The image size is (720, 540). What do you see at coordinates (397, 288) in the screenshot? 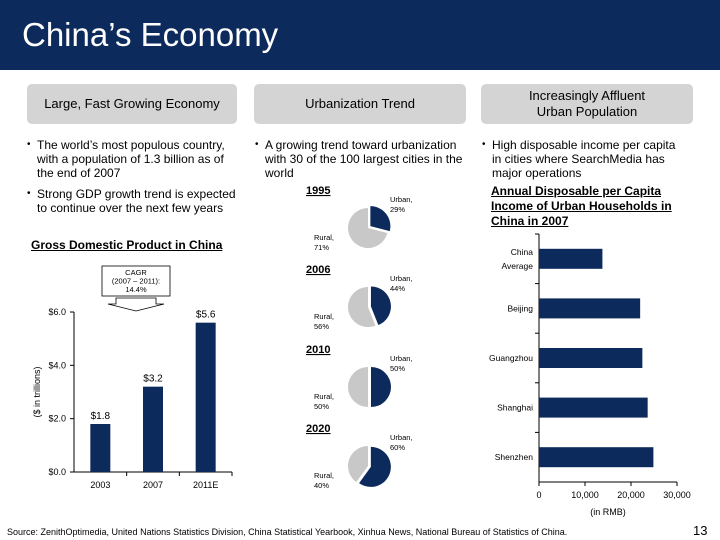
I see `pie-urban-label: 44%` at bounding box center [397, 288].